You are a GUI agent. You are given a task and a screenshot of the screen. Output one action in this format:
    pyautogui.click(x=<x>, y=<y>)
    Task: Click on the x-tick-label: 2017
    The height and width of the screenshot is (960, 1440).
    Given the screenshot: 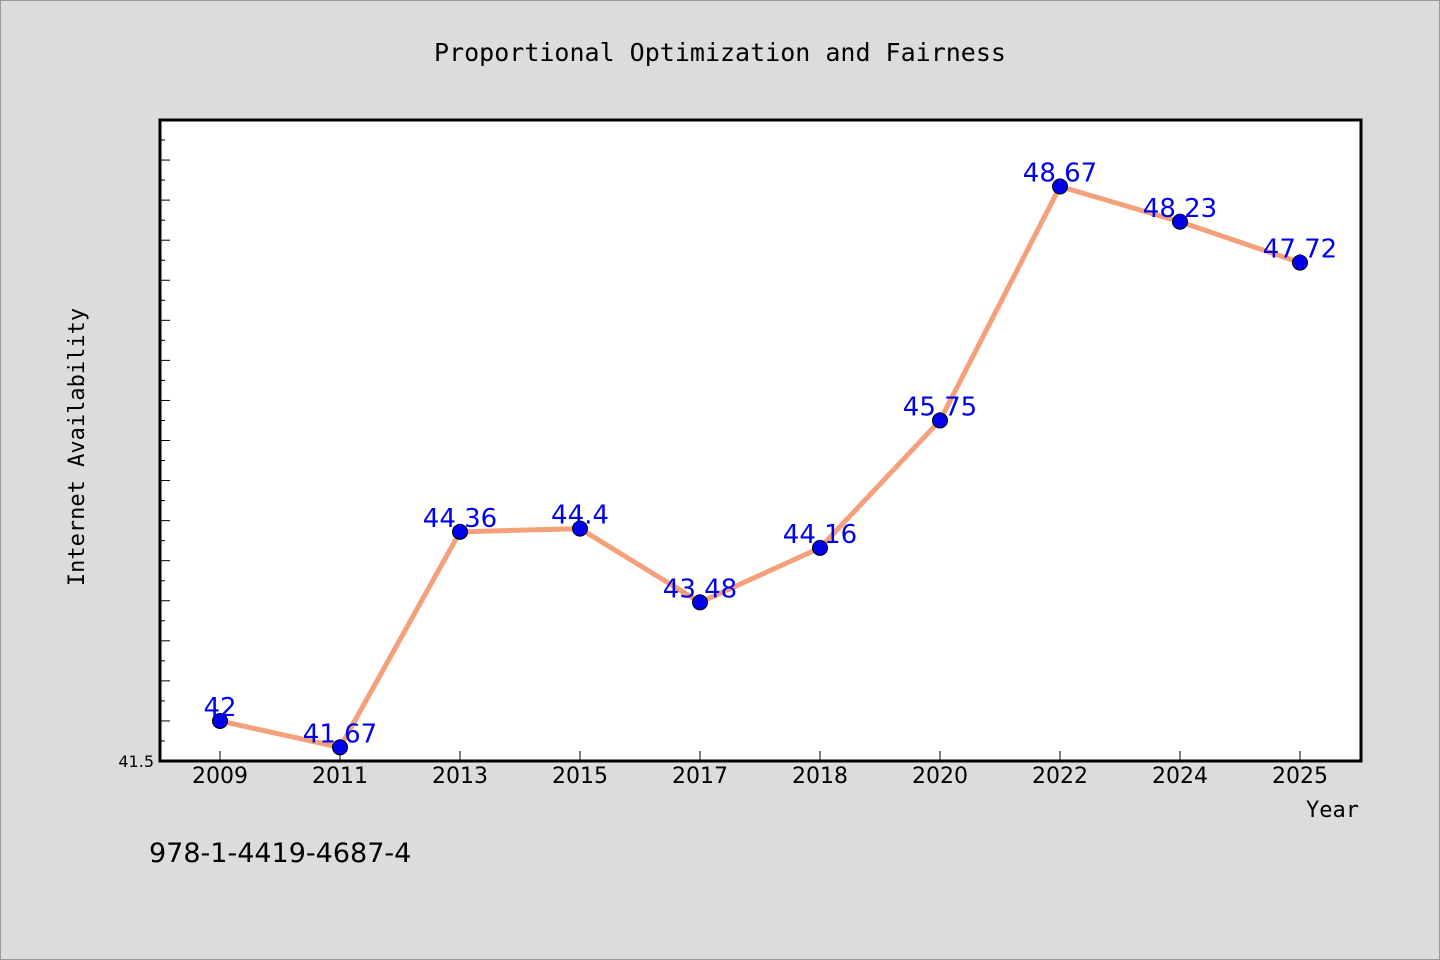 What is the action you would take?
    pyautogui.click(x=700, y=776)
    